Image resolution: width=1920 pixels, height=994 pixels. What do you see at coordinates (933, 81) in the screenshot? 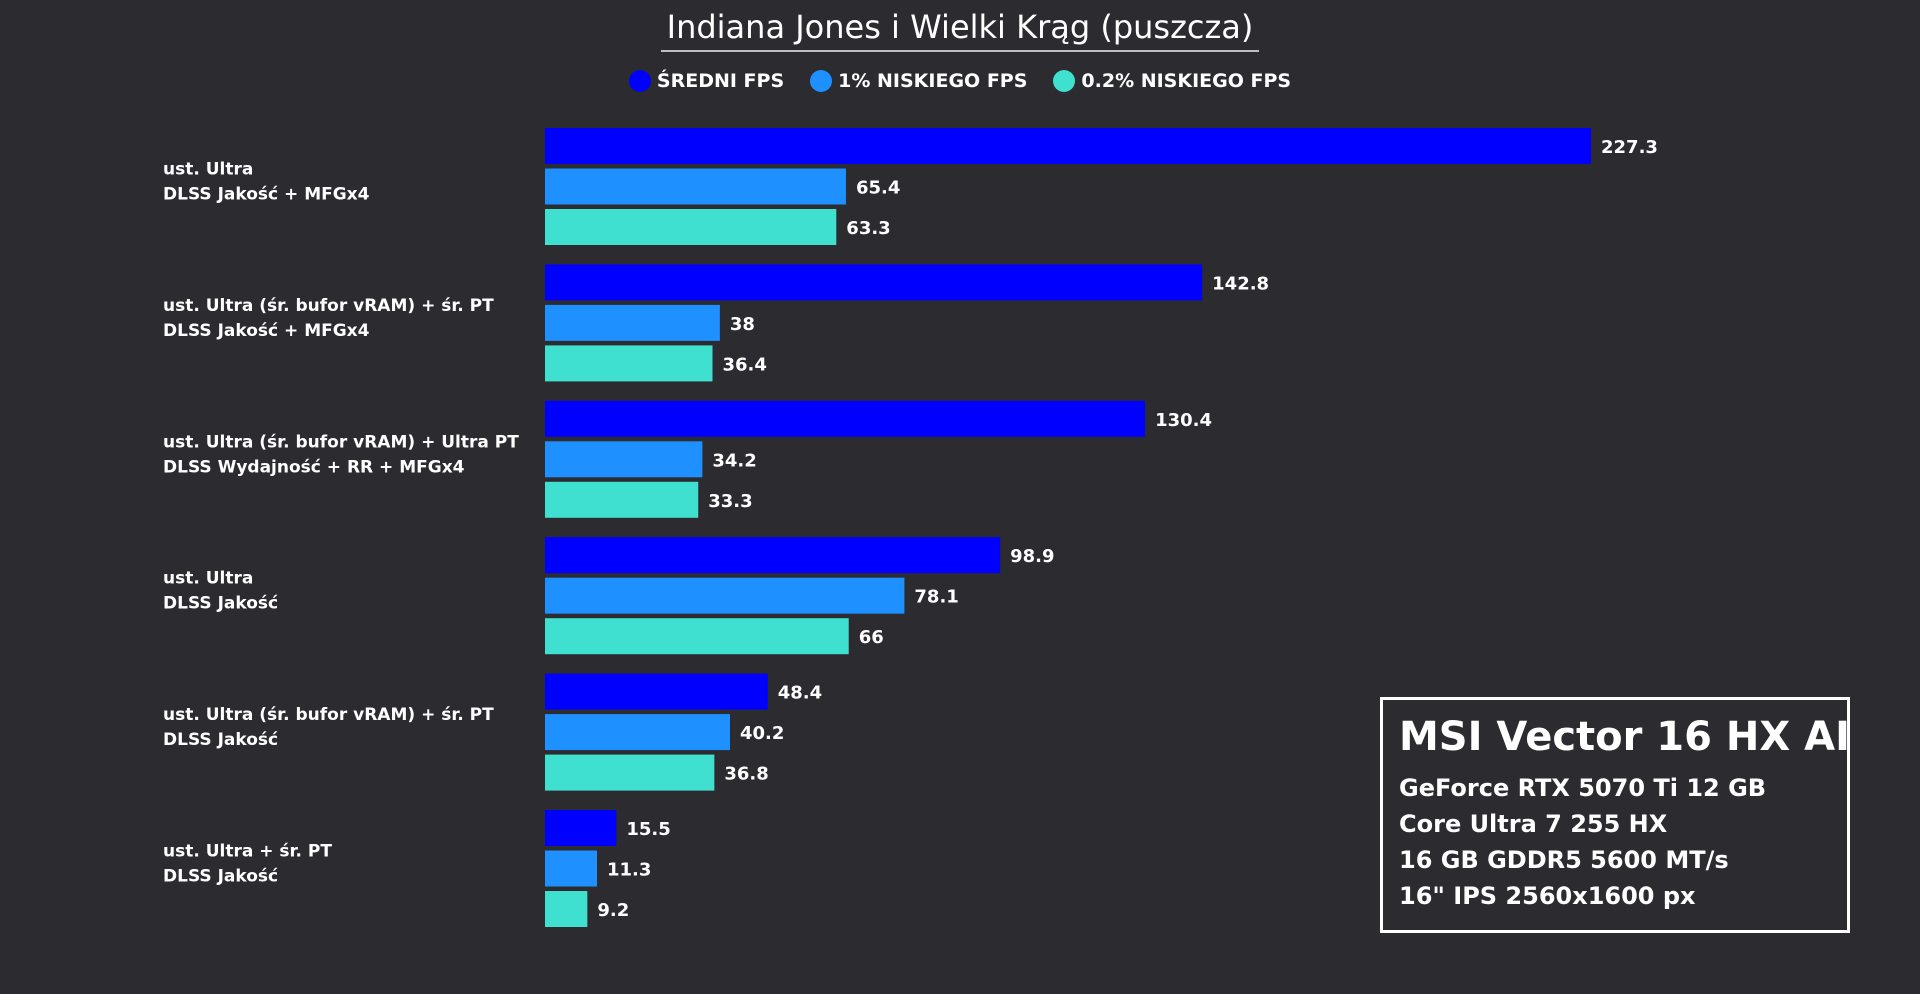
I see `legend-label-1pct: 1% NISKIEGO FPS` at bounding box center [933, 81].